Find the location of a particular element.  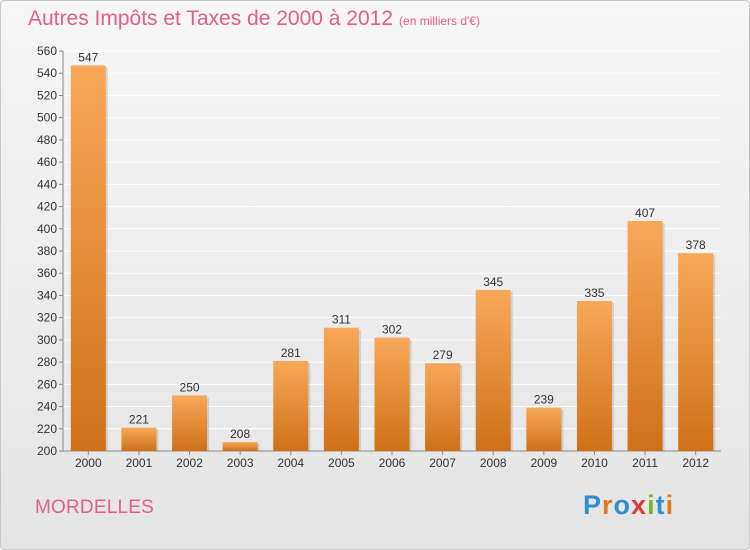

x-tick-label: 2009 is located at coordinates (543, 463).